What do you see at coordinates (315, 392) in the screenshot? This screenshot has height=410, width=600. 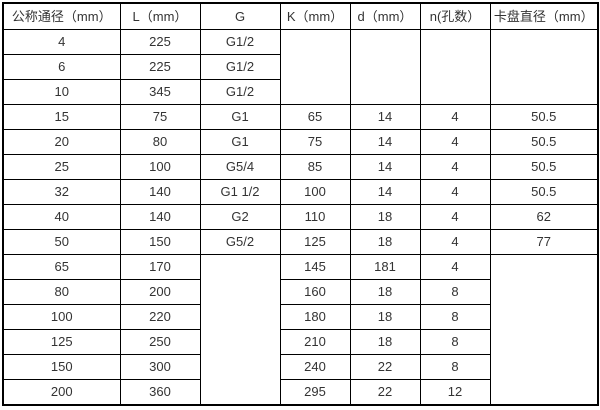 I see `cell-k: 295` at bounding box center [315, 392].